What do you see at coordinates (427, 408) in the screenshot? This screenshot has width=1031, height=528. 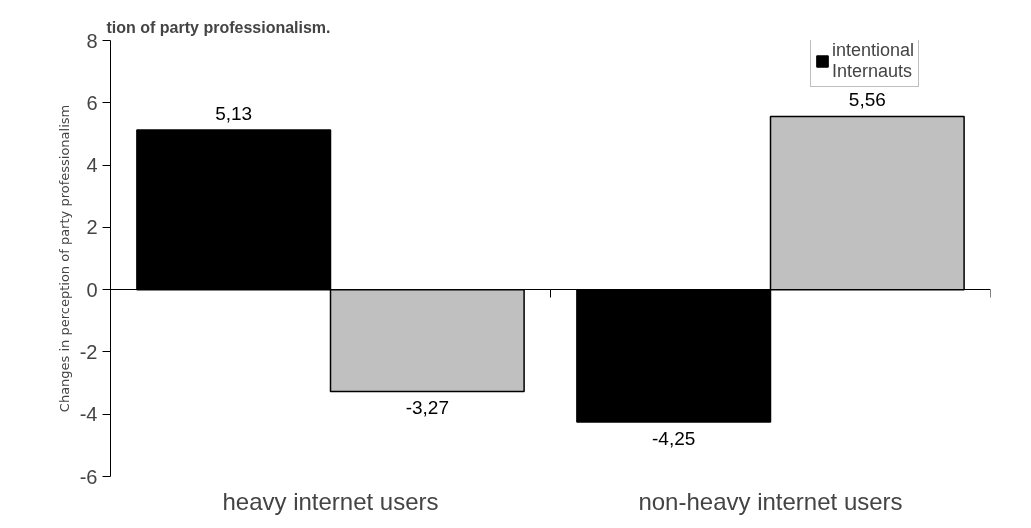 I see `data-label: -3,27` at bounding box center [427, 408].